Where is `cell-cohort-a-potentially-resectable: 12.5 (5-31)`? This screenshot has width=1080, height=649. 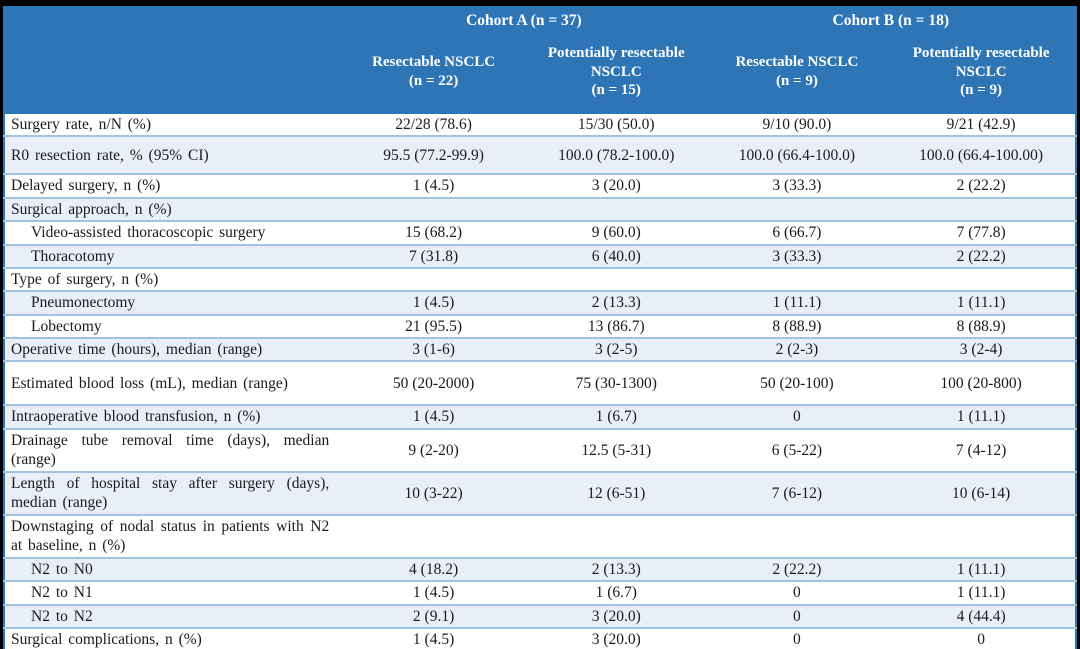
cell-cohort-a-potentially-resectable: 12.5 (5-31) is located at coordinates (616, 449).